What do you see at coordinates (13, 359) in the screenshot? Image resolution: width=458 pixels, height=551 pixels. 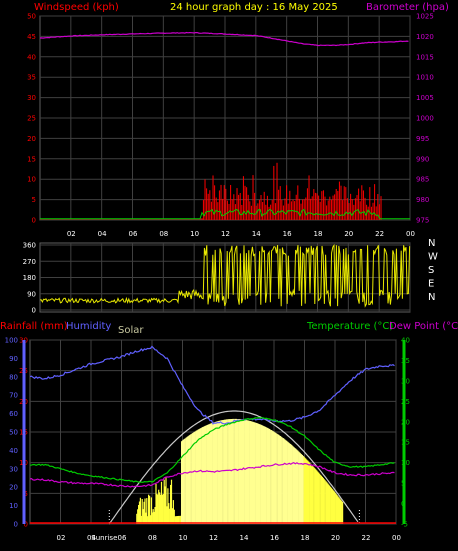 I see `humidity-tick-label: 90` at bounding box center [13, 359].